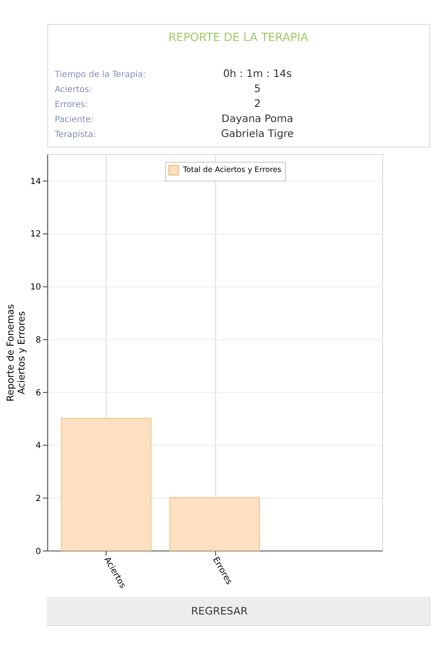 This screenshot has width=435, height=665. What do you see at coordinates (39, 340) in the screenshot?
I see `y-tick-label: 8` at bounding box center [39, 340].